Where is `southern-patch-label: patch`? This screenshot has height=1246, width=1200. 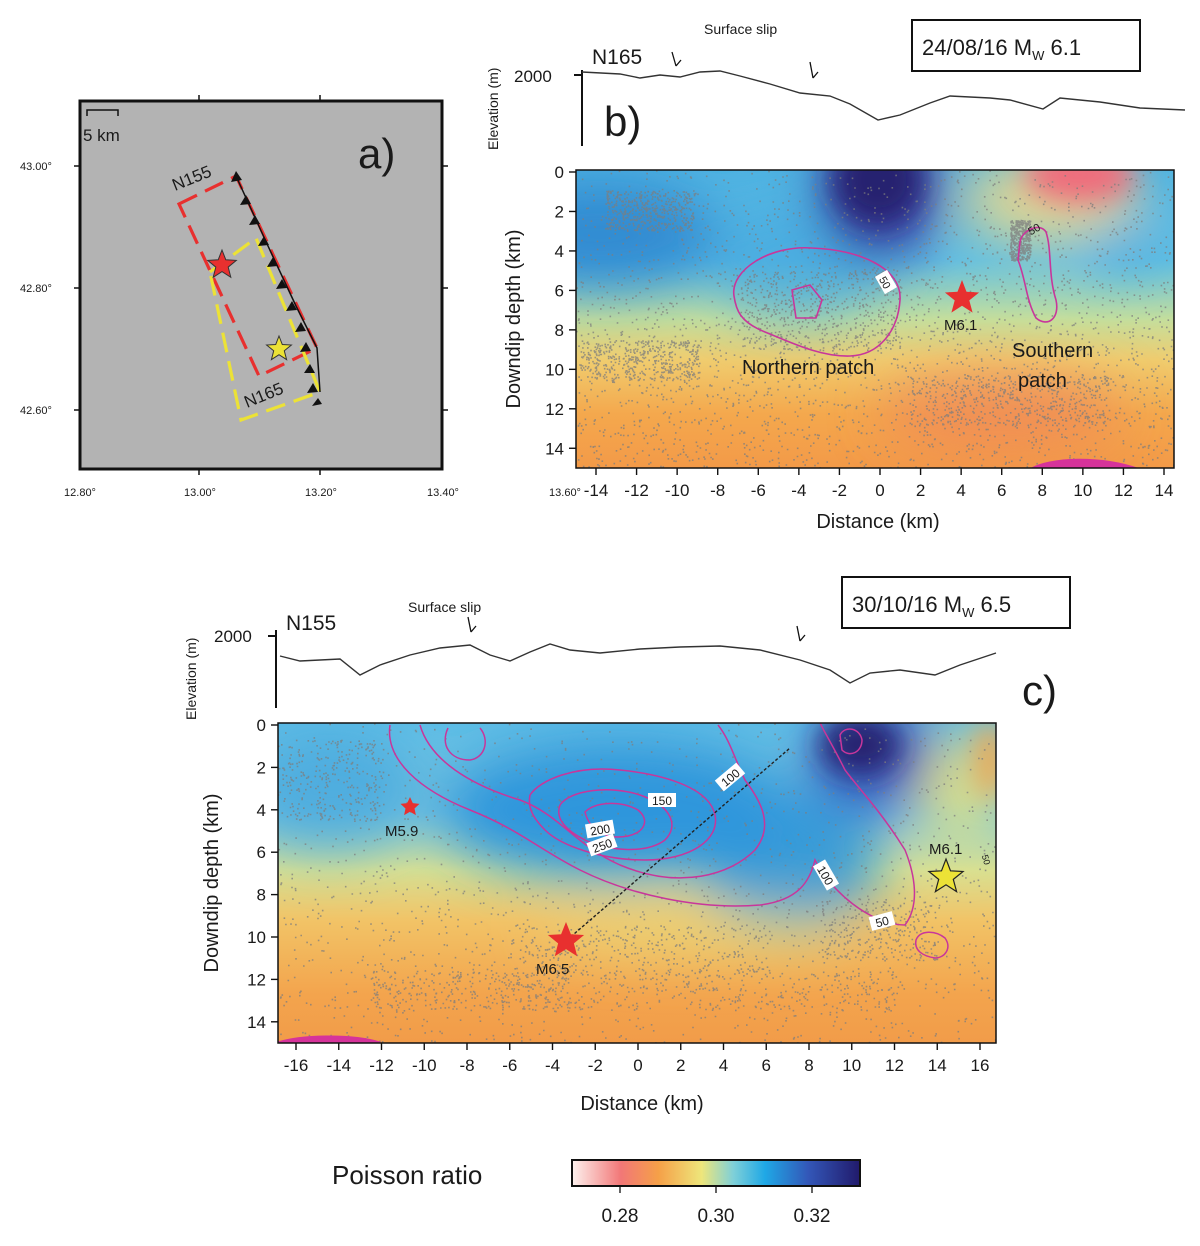
southern-patch-label: patch is located at coordinates (1042, 381).